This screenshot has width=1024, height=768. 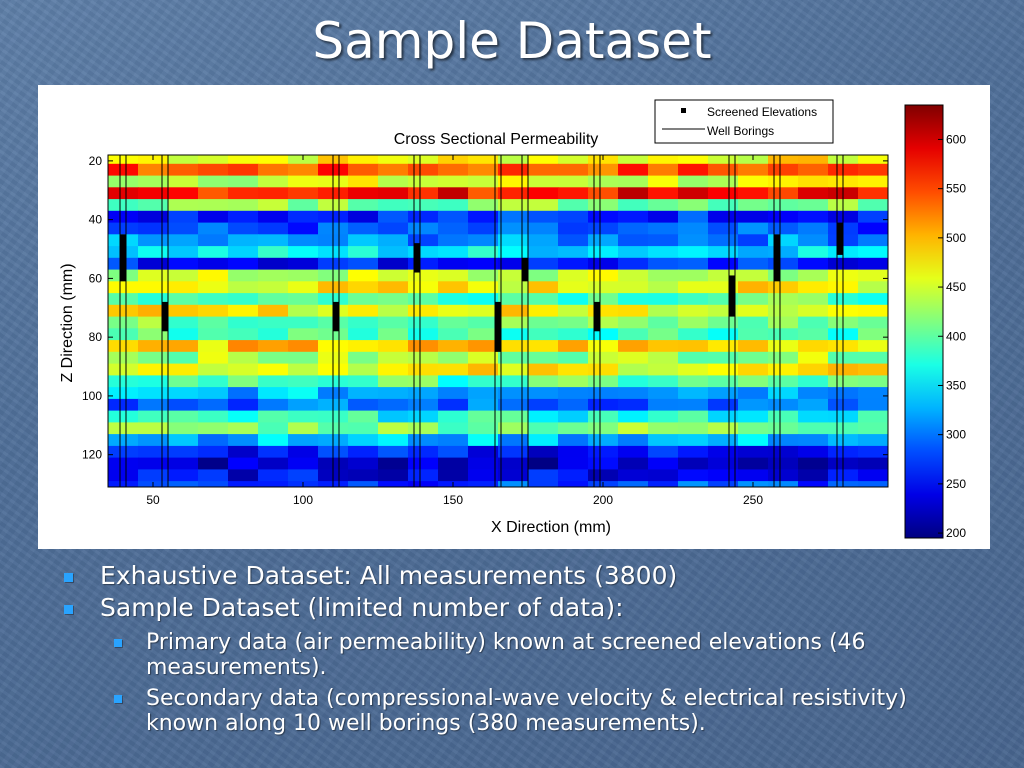 I want to click on colorbar-tick-label: 600, so click(x=956, y=139).